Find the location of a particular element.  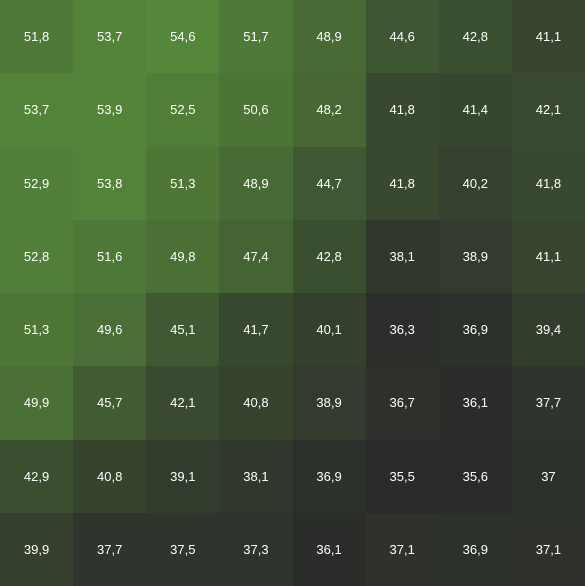

heatmap-cell: 35,5 is located at coordinates (402, 476).